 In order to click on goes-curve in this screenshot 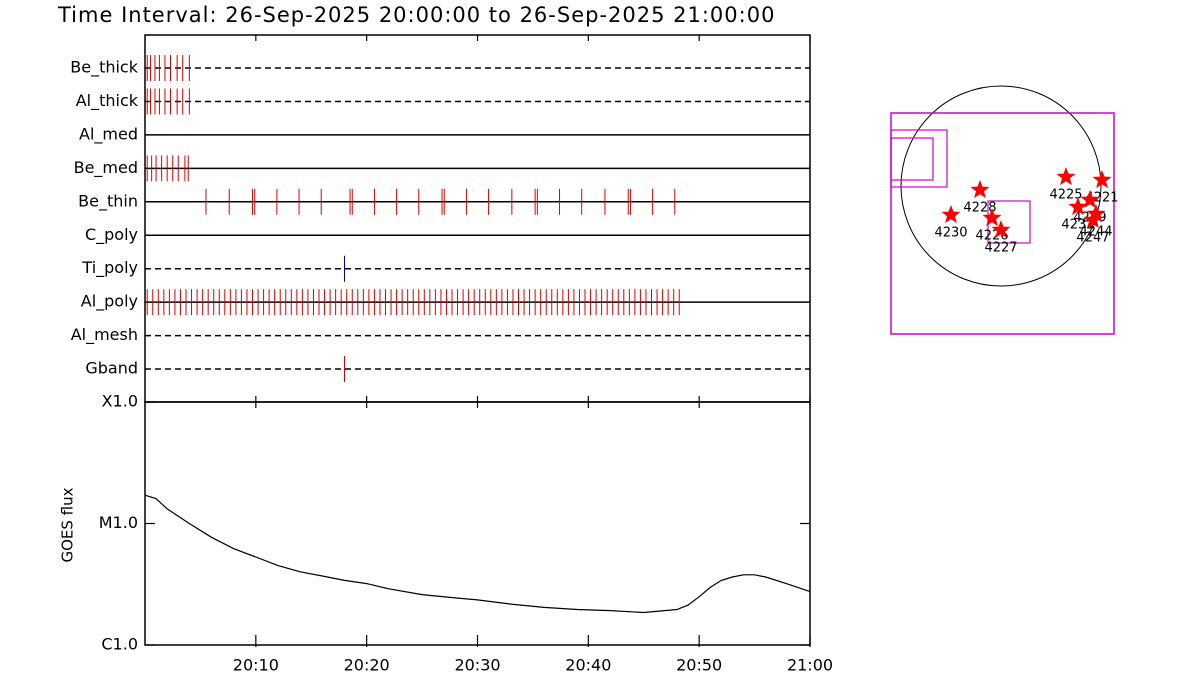, I will do `click(477, 554)`.